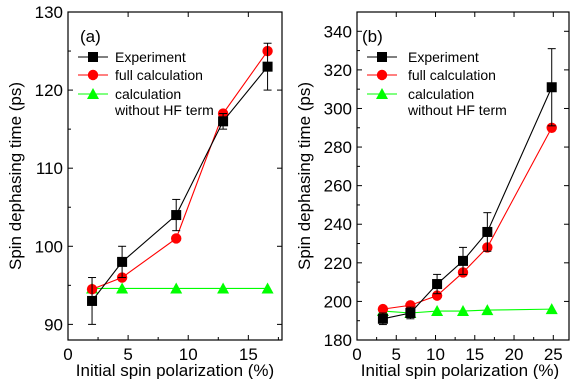 The height and width of the screenshot is (384, 577). What do you see at coordinates (159, 75) in the screenshot?
I see `legend-full-label: full calculation` at bounding box center [159, 75].